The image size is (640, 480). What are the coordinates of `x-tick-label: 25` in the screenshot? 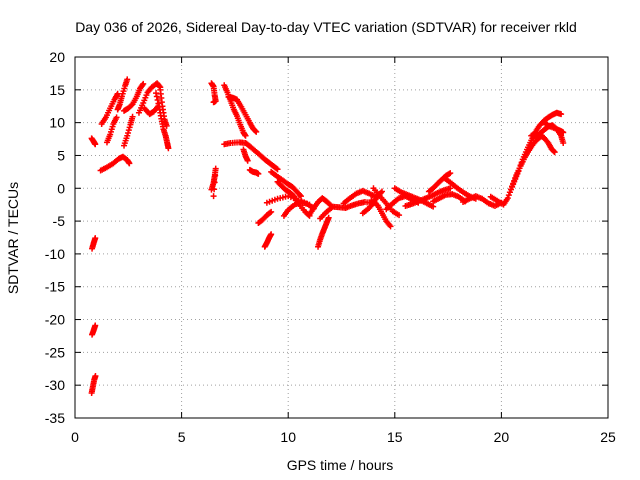 It's located at (608, 437).